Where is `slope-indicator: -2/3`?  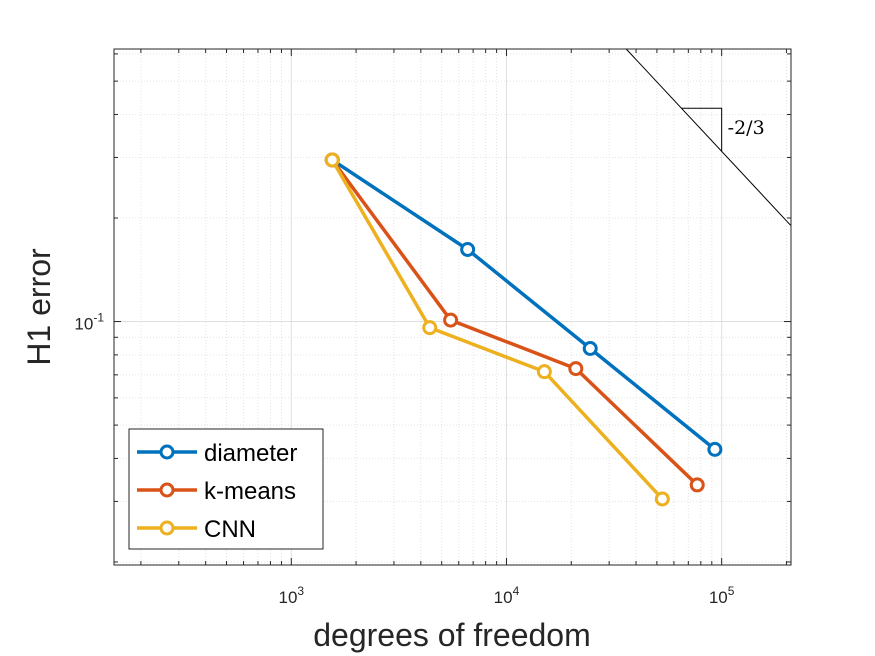
slope-indicator: -2/3 is located at coordinates (708, 137).